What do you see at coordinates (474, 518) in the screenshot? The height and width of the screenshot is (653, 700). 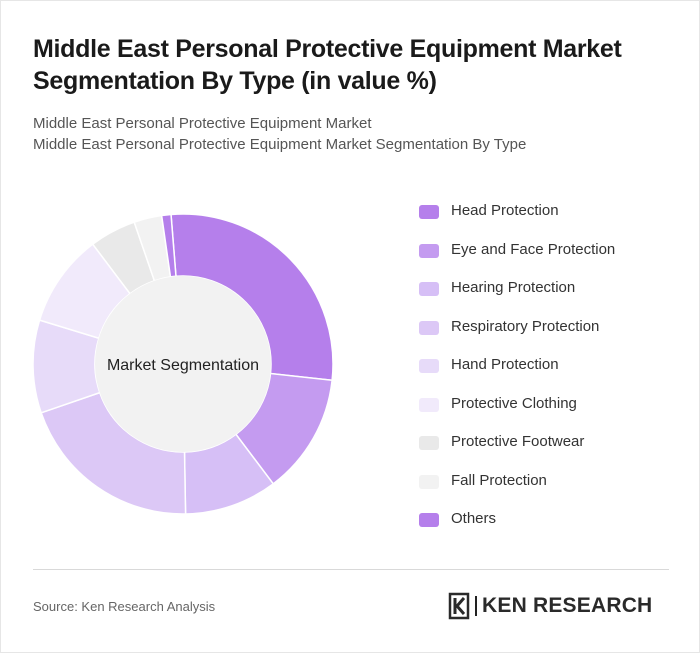 I see `legend-label: Others` at bounding box center [474, 518].